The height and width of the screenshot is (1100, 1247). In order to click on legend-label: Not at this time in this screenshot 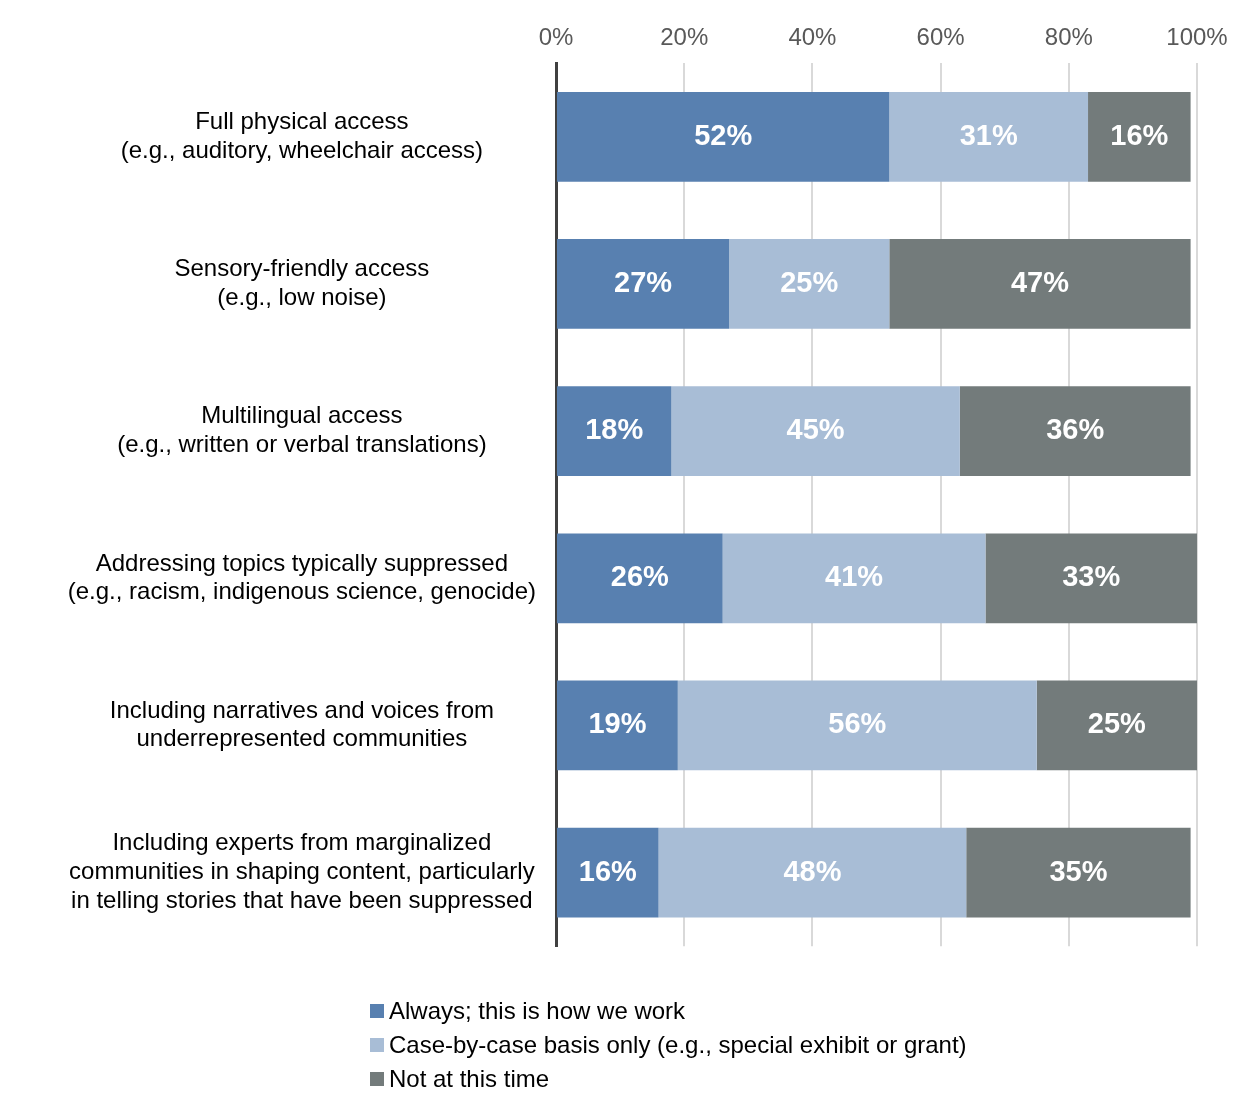, I will do `click(469, 1079)`.